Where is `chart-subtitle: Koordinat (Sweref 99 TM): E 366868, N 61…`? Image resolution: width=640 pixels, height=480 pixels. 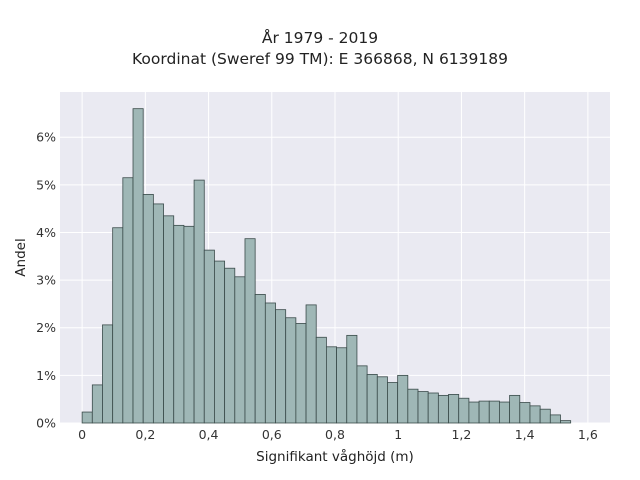 chart-subtitle: Koordinat (Sweref 99 TM): E 366868, N 61… is located at coordinates (320, 59).